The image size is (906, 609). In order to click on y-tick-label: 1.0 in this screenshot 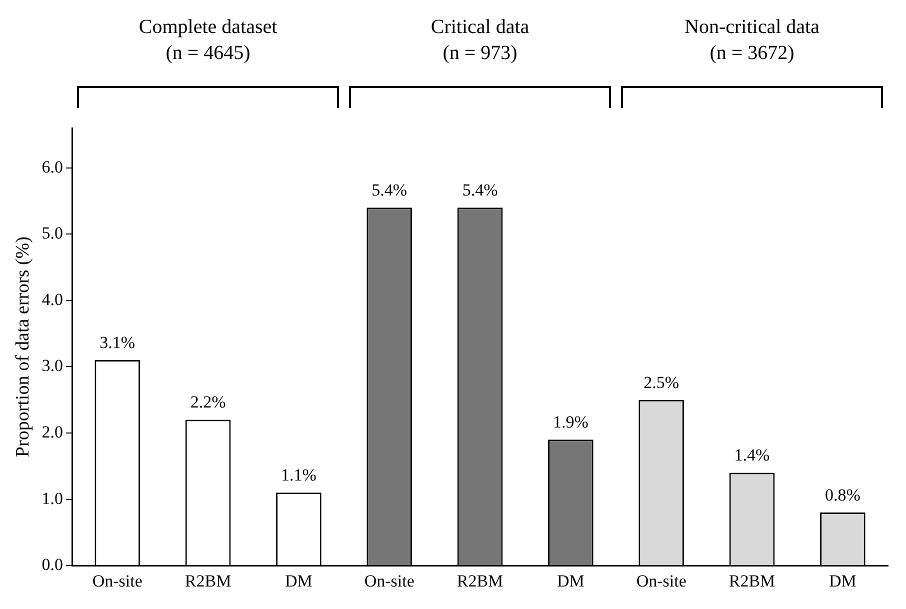, I will do `click(53, 498)`.